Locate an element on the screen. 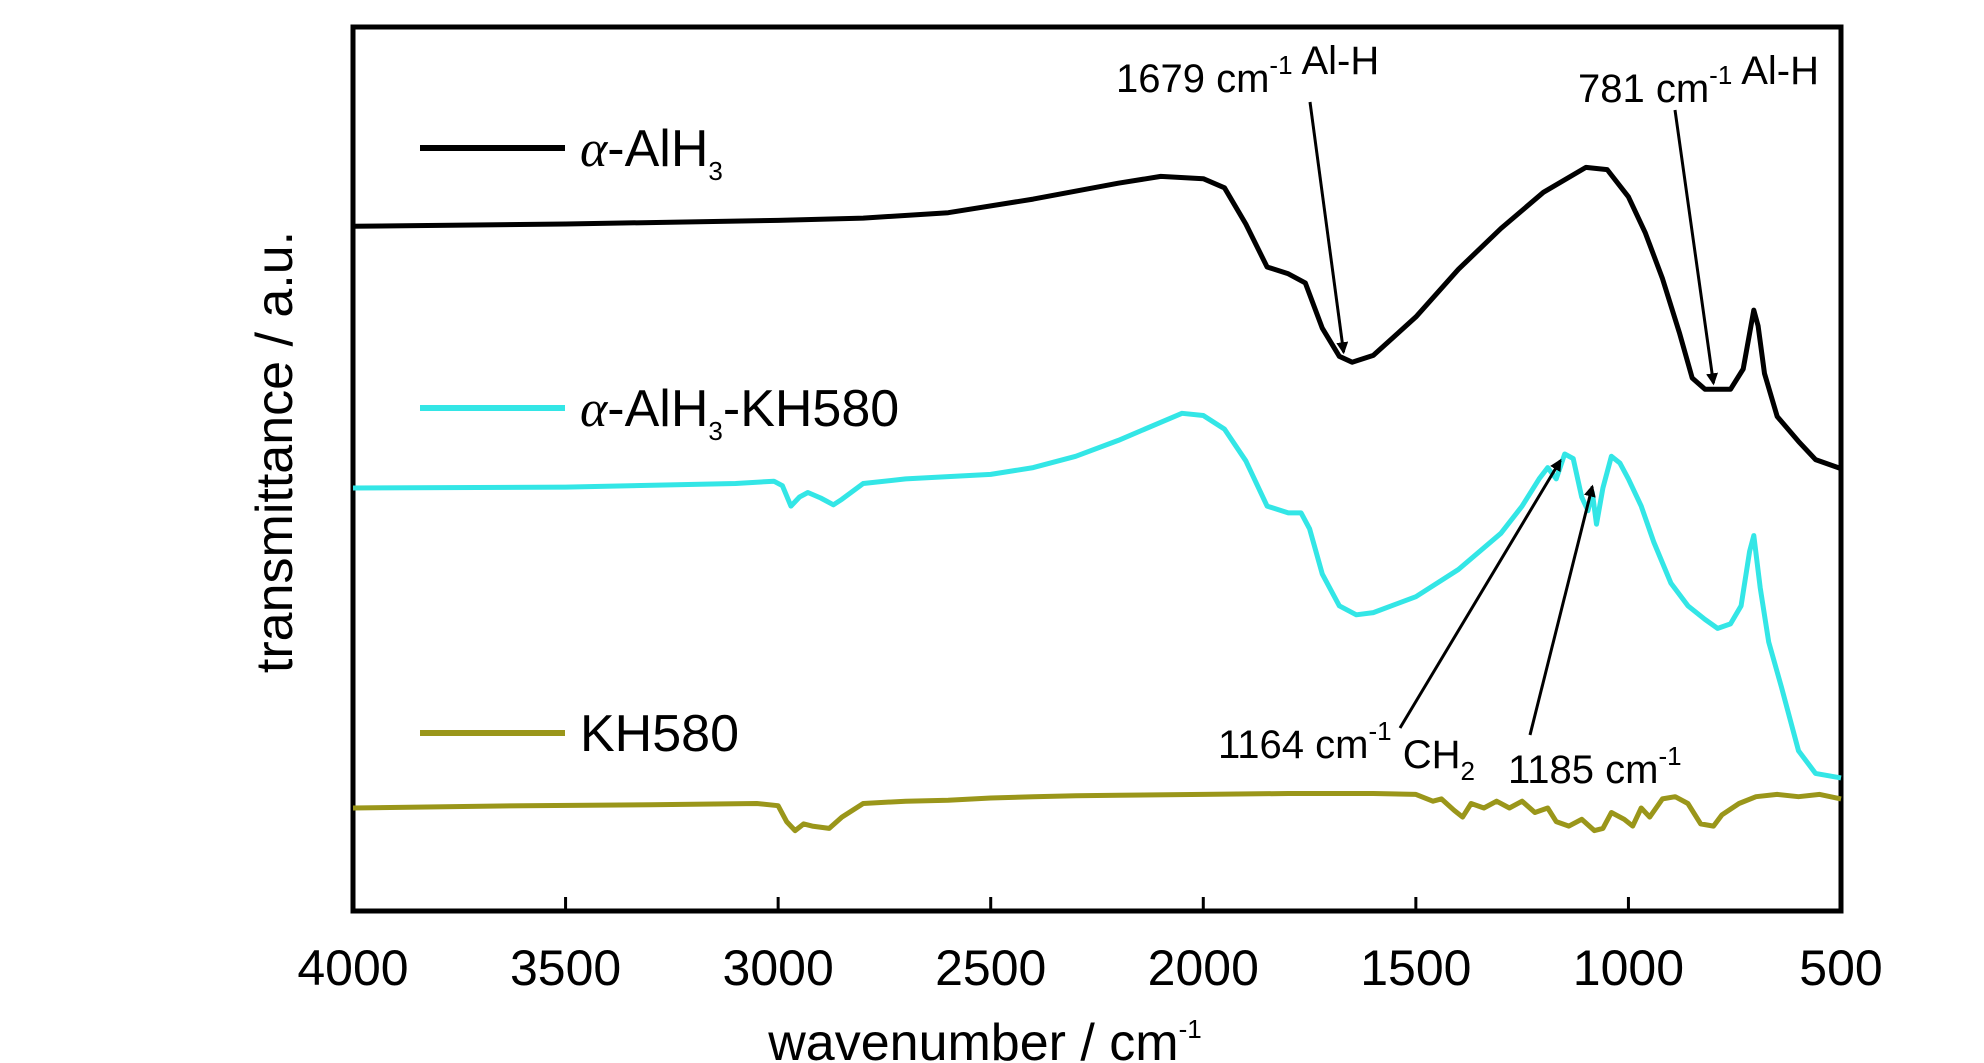 The image size is (1984, 1063). legend-label-alh3kh: α-AlH3-KH580 is located at coordinates (739, 413).